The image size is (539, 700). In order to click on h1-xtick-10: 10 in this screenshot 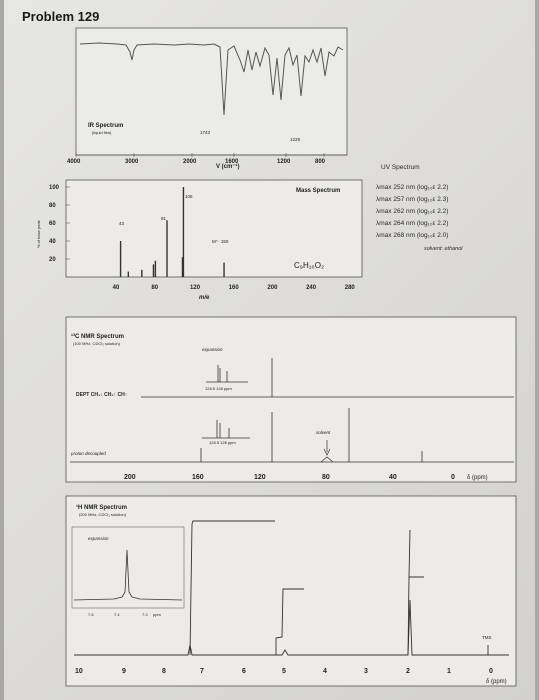, I will do `click(79, 671)`.